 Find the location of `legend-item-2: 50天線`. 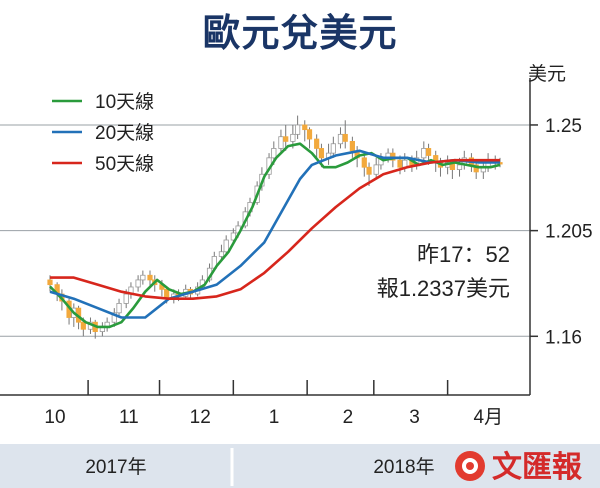

legend-item-2: 50天線 is located at coordinates (103, 164).